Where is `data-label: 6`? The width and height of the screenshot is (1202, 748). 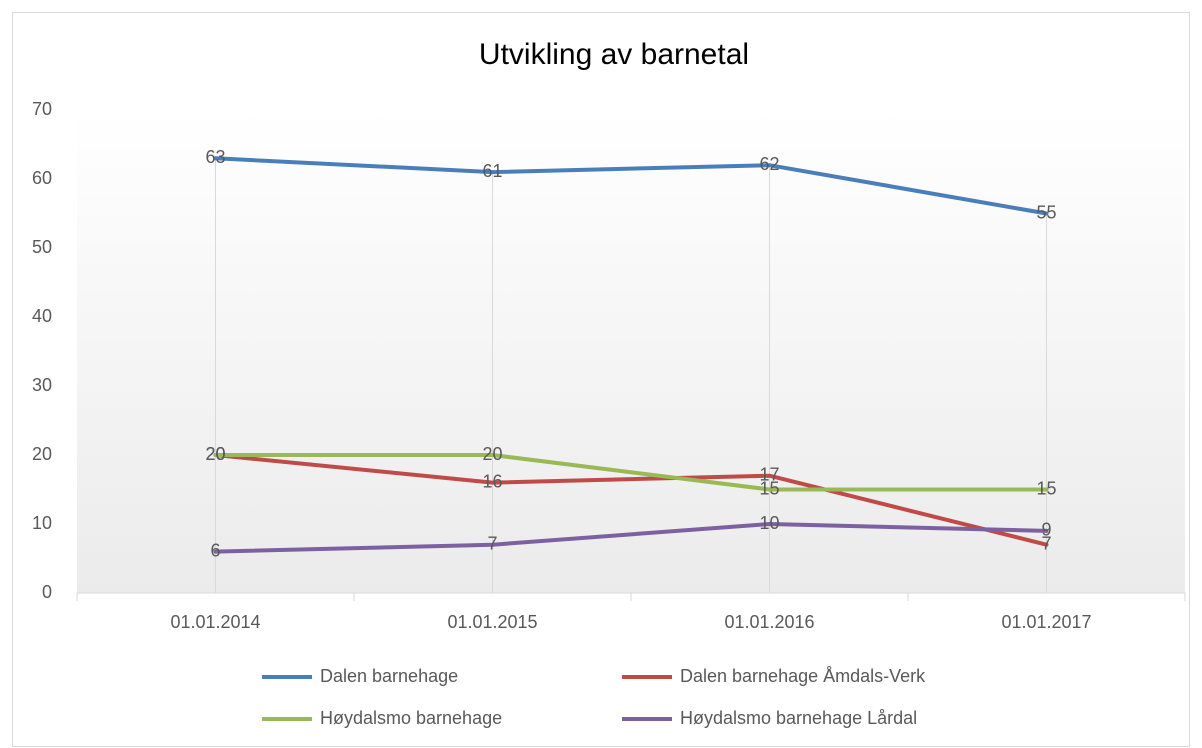
data-label: 6 is located at coordinates (215, 550).